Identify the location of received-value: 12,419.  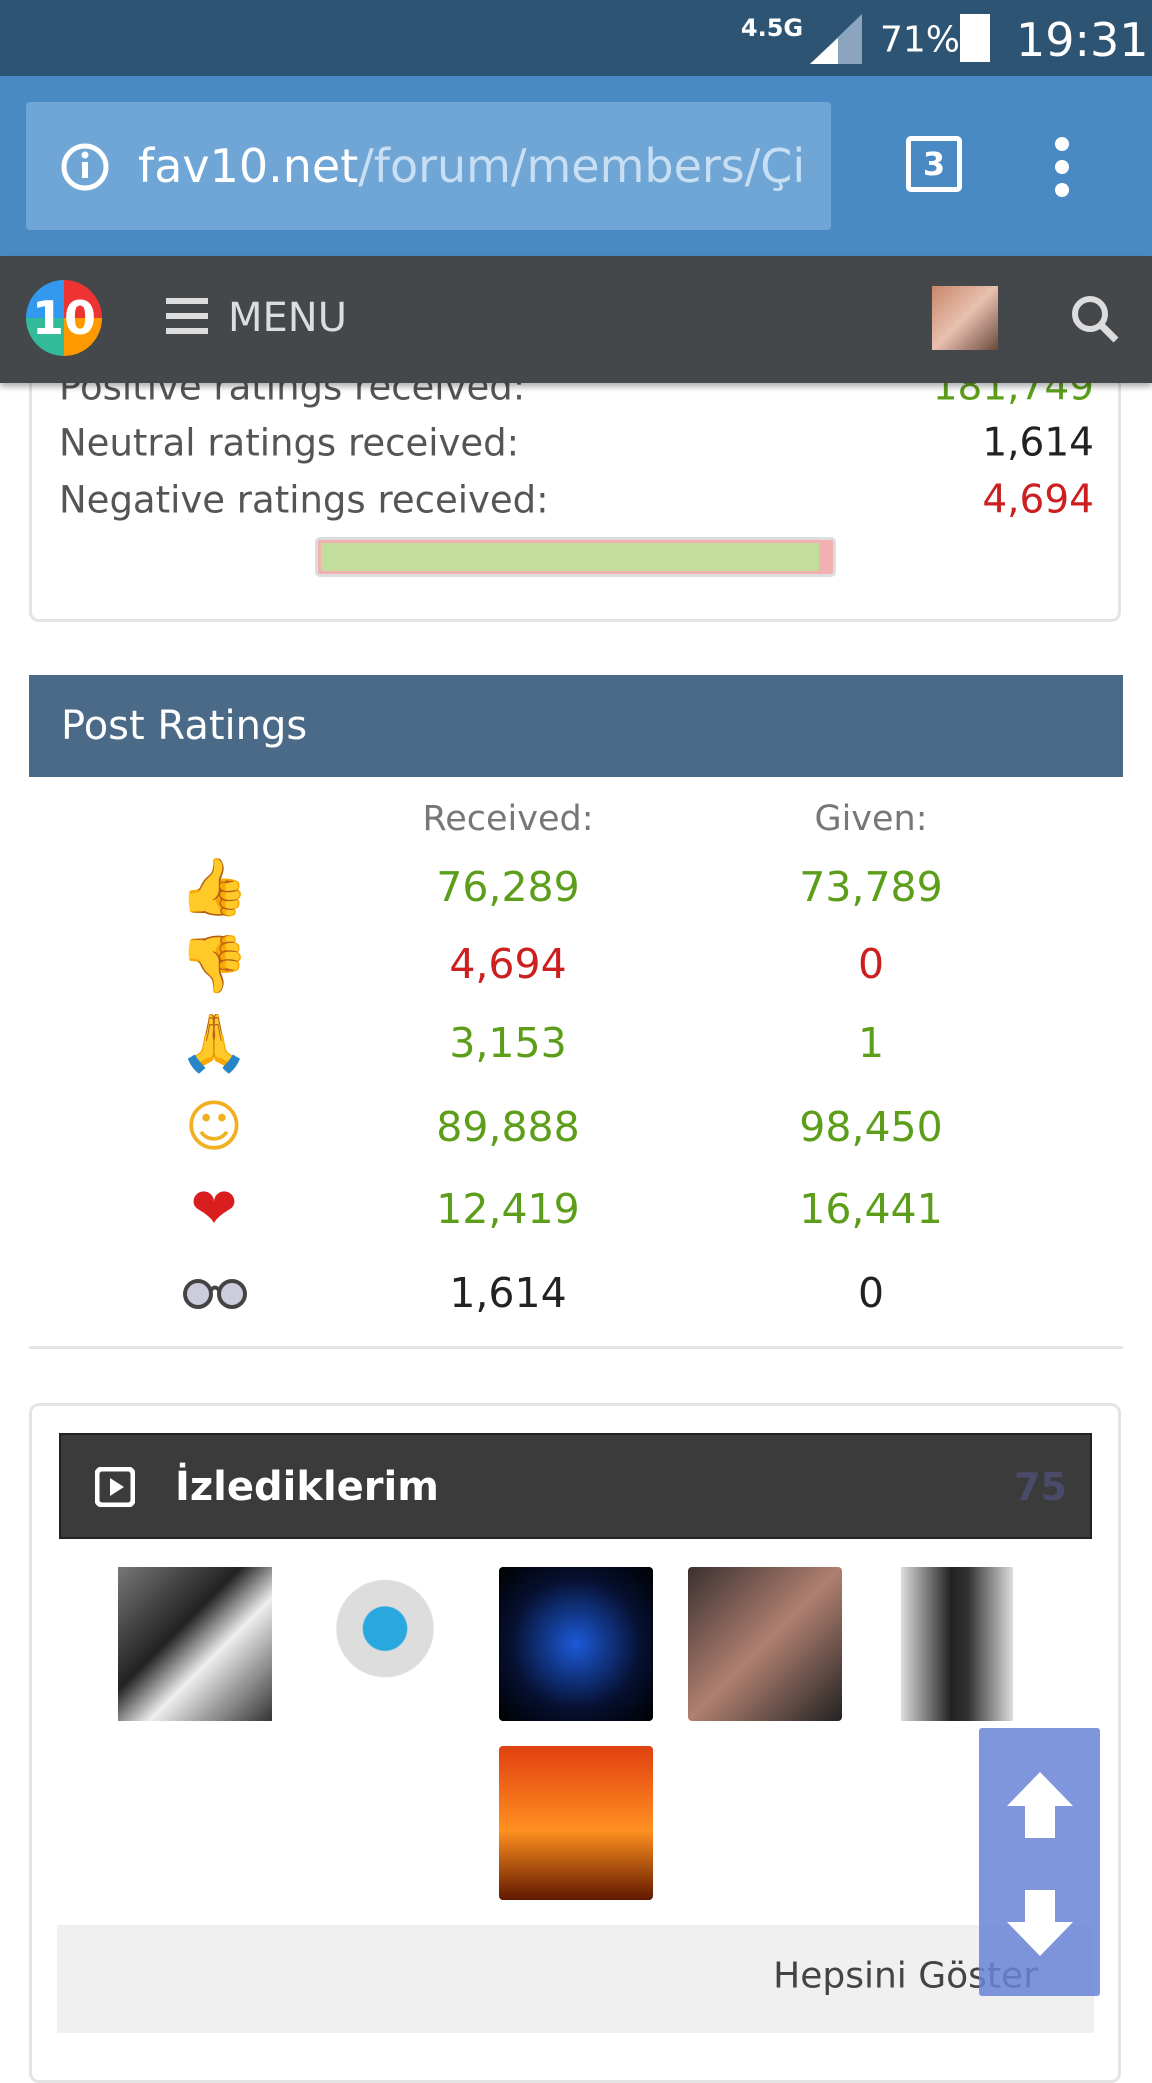
(508, 1209).